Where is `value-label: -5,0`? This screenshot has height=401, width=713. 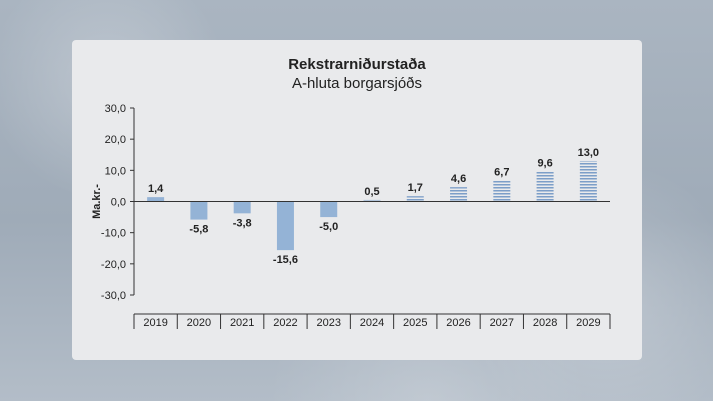
value-label: -5,0 is located at coordinates (328, 227).